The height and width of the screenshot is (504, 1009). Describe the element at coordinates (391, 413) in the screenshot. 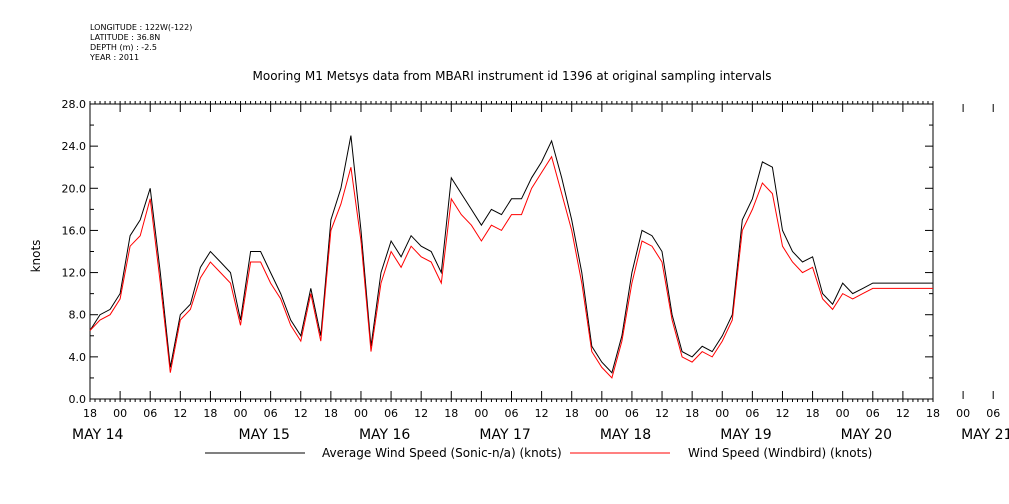

I see `x-tick-label-10: 06` at that location.